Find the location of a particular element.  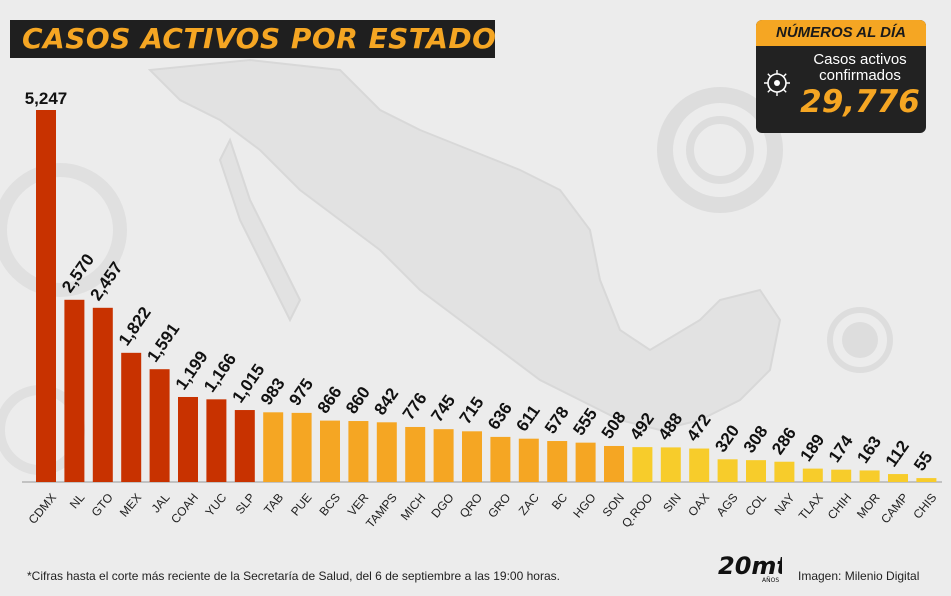

value-label: 555 is located at coordinates (585, 422).